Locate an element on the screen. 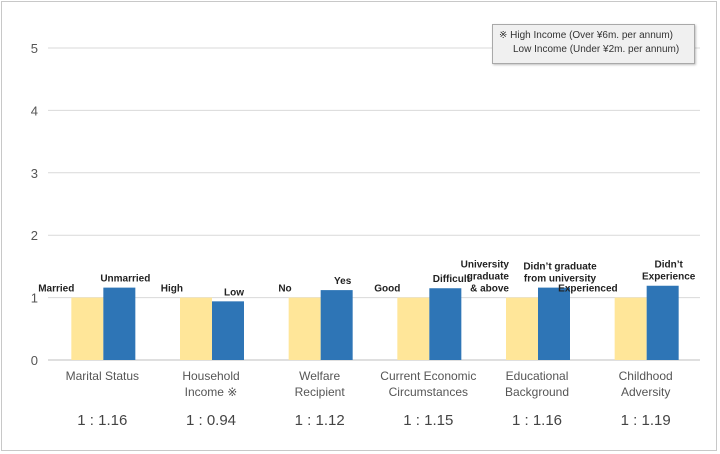 The height and width of the screenshot is (454, 720). y-tick-label: 1 is located at coordinates (34, 298).